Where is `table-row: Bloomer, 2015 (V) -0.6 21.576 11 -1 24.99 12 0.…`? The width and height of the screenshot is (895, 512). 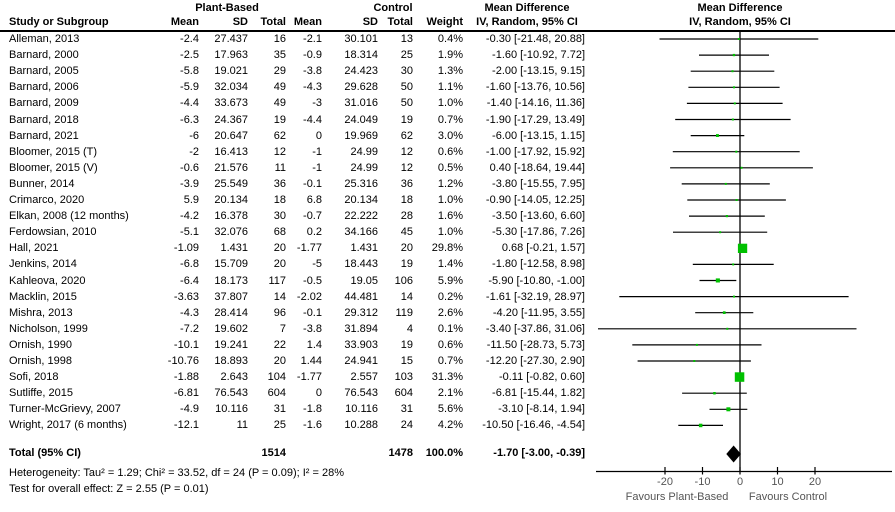 table-row: Bloomer, 2015 (V) -0.6 21.576 11 -1 24.99 12 0.… is located at coordinates (447, 168).